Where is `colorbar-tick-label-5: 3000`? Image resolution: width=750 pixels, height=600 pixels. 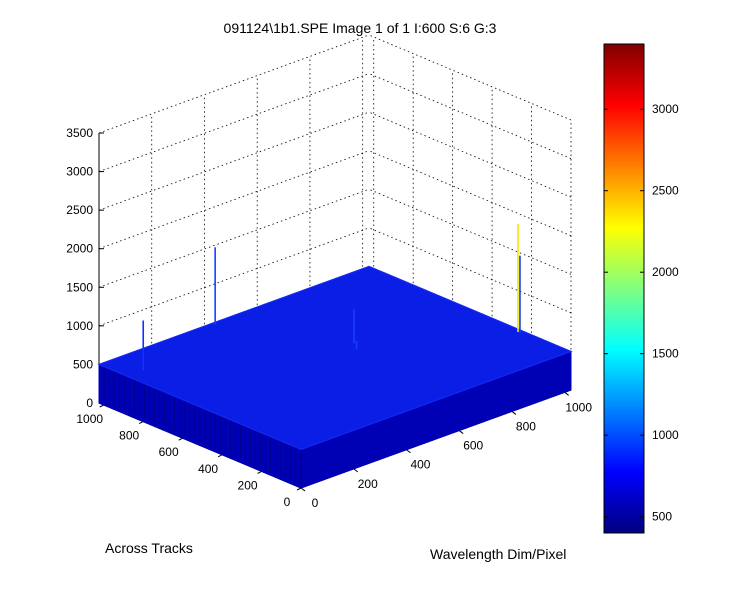 colorbar-tick-label-5: 3000 is located at coordinates (665, 109).